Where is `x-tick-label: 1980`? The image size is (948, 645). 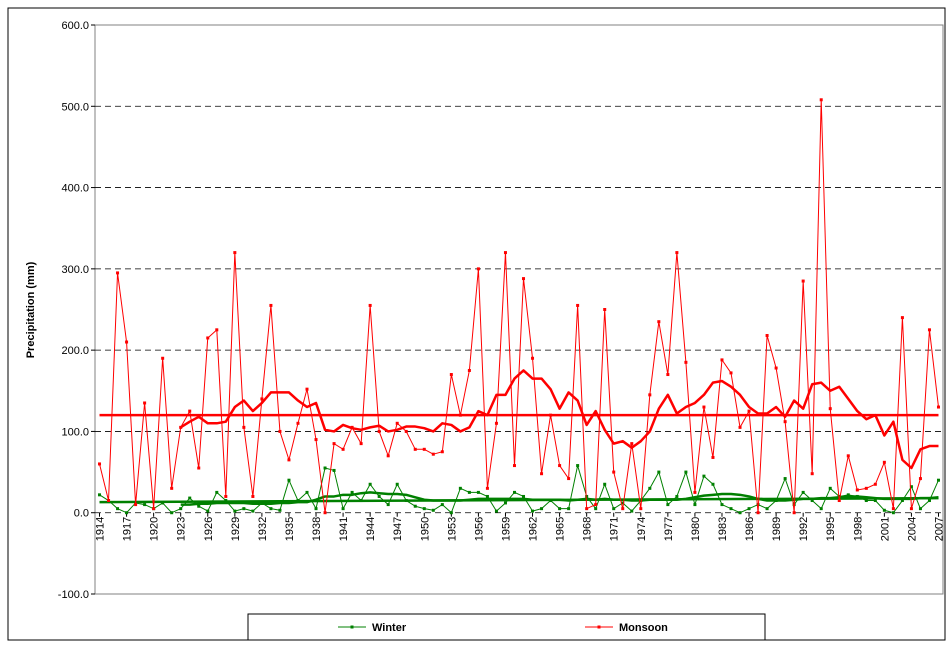 x-tick-label: 1980 is located at coordinates (696, 529).